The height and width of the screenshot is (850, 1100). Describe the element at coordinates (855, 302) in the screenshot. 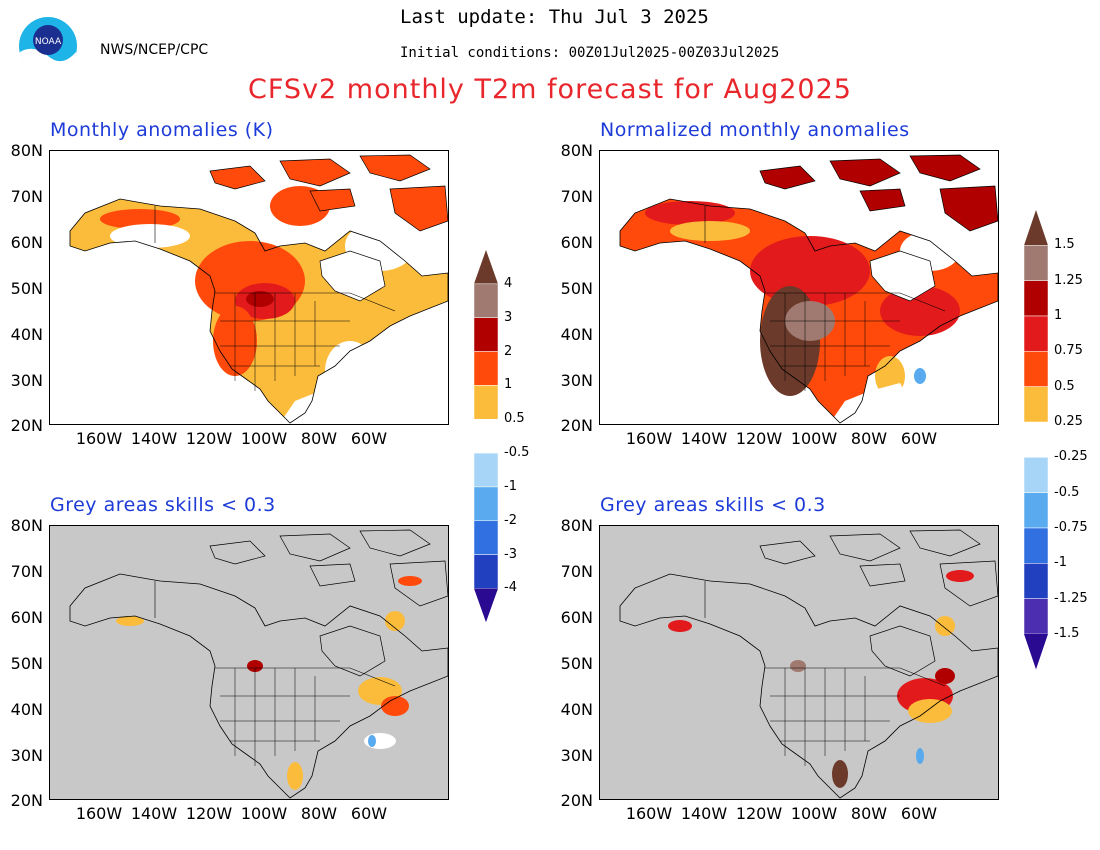

I see `border-line` at that location.